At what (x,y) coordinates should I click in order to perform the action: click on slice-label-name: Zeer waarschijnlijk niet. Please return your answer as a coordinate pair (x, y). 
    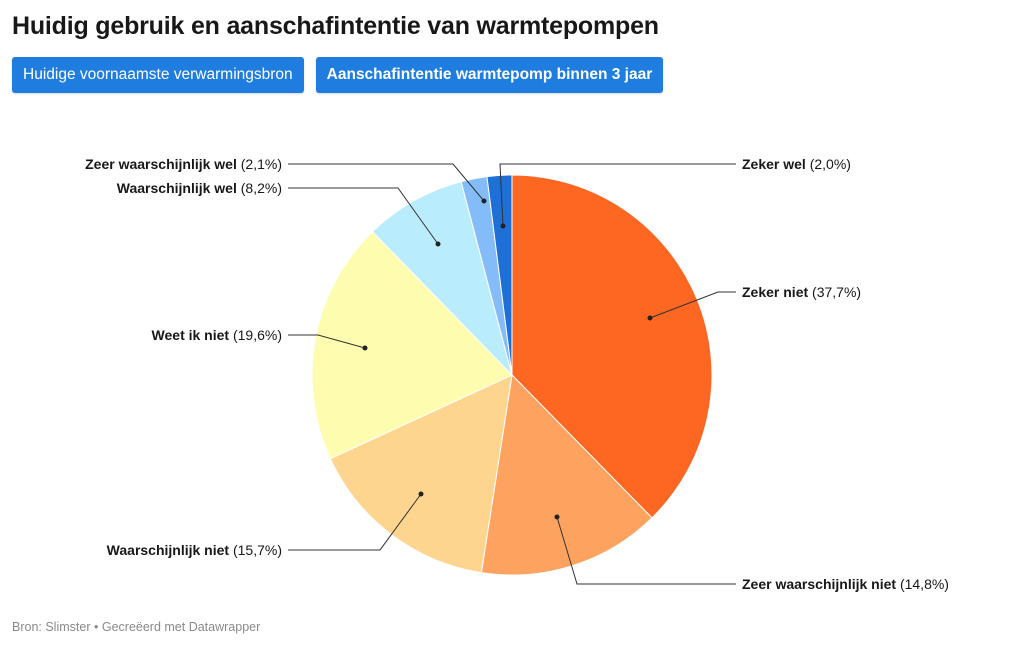
    Looking at the image, I should click on (819, 584).